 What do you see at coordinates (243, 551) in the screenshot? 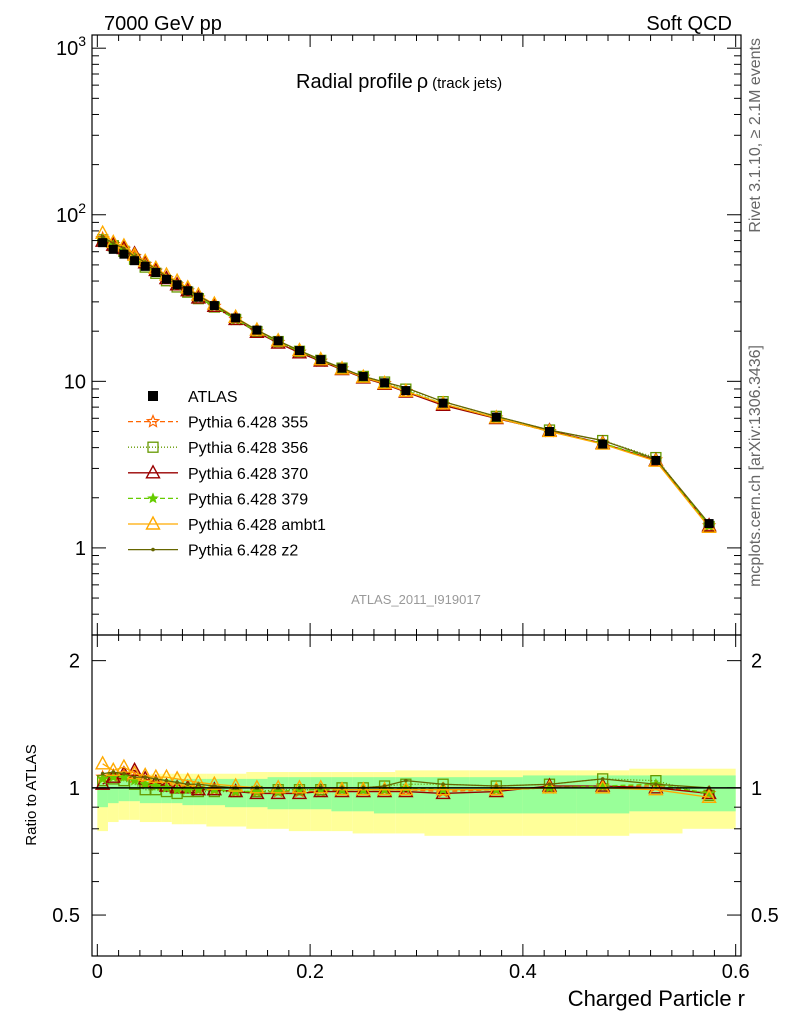
I see `legend-label: Pythia 6.428 z2` at bounding box center [243, 551].